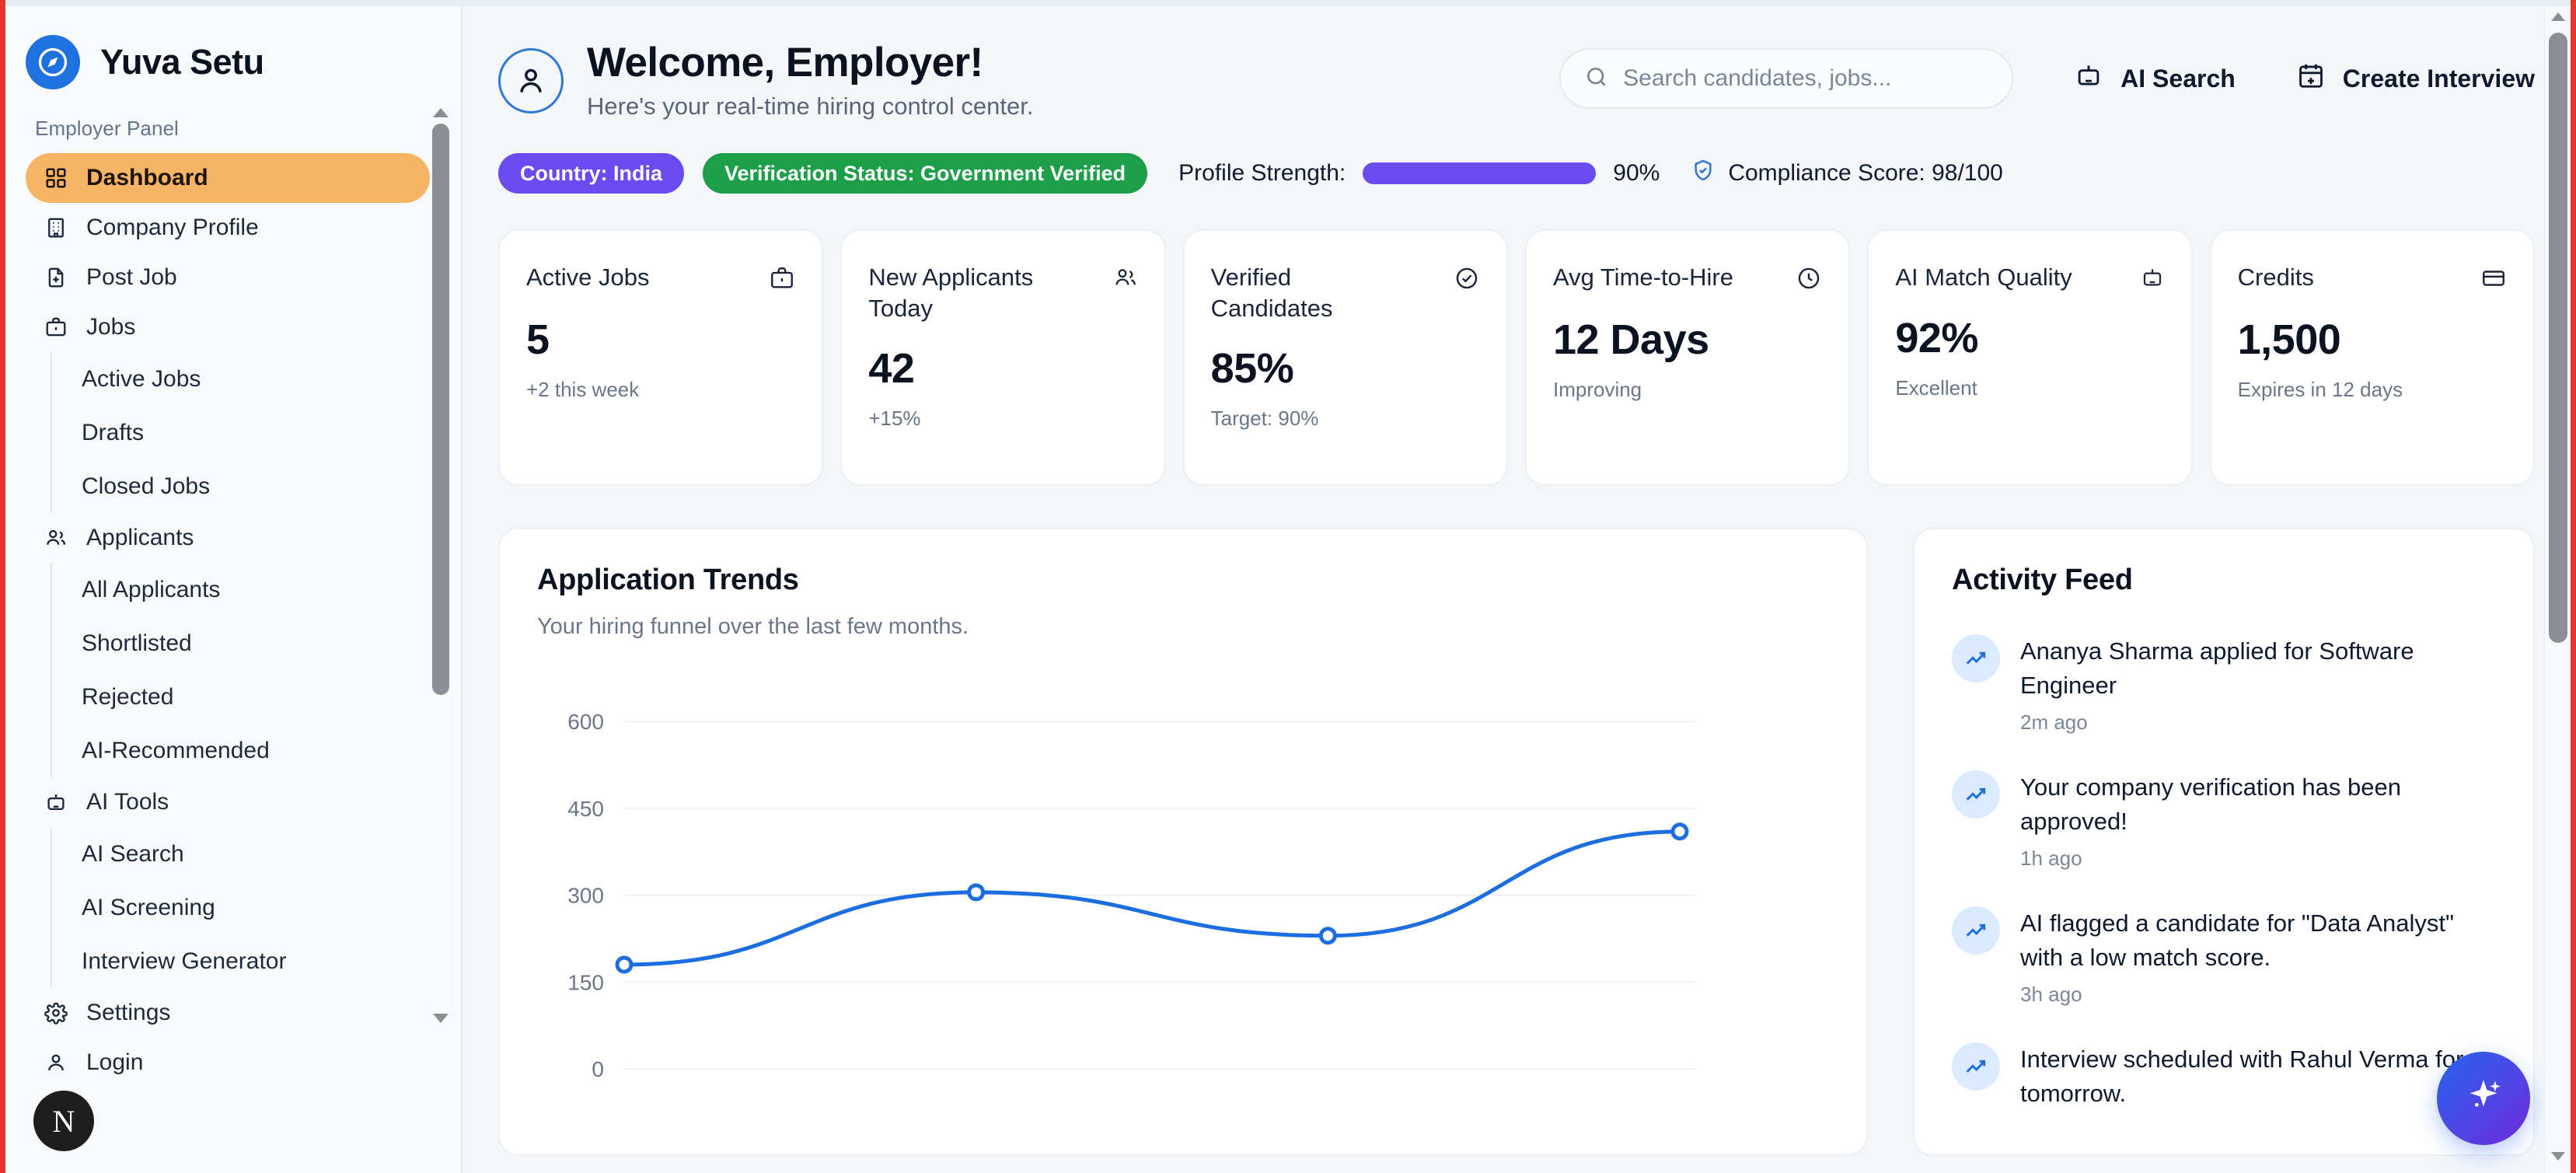  I want to click on page-scrollbar, so click(2558, 586).